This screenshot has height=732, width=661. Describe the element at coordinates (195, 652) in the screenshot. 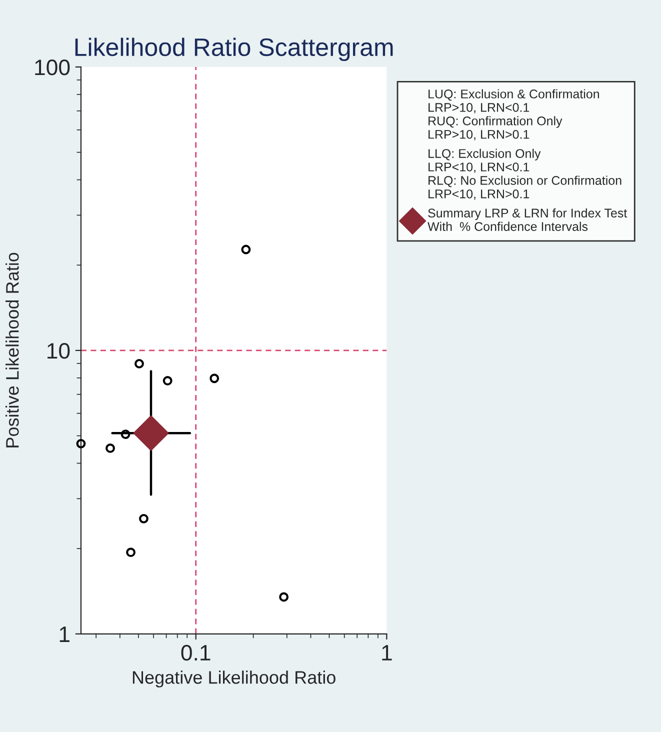

I see `x-tick-label: 0.1` at that location.